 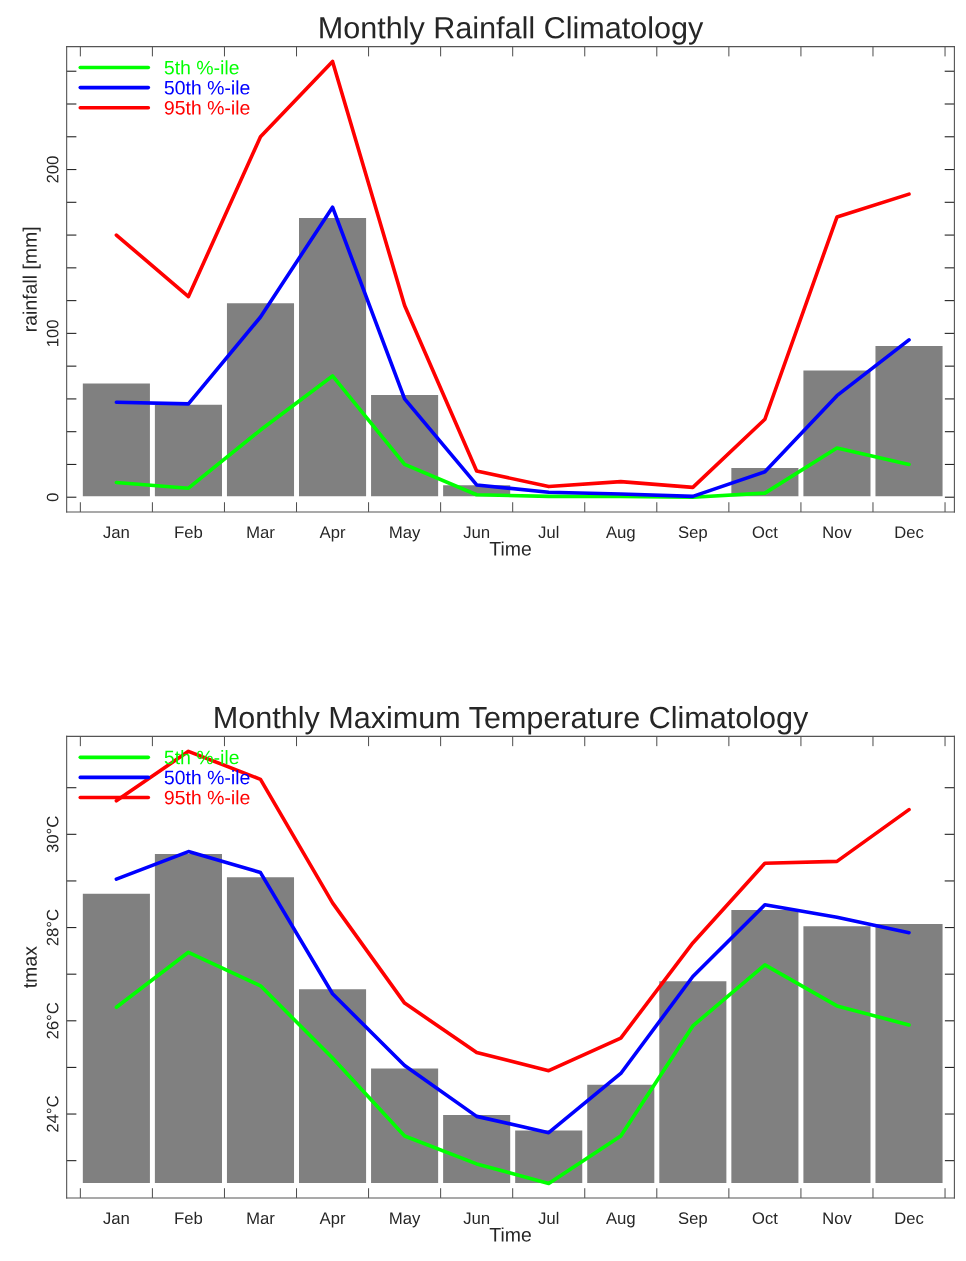 What do you see at coordinates (512, 720) in the screenshot?
I see `chart-title: Monthly Maximum Temperature Climatology` at bounding box center [512, 720].